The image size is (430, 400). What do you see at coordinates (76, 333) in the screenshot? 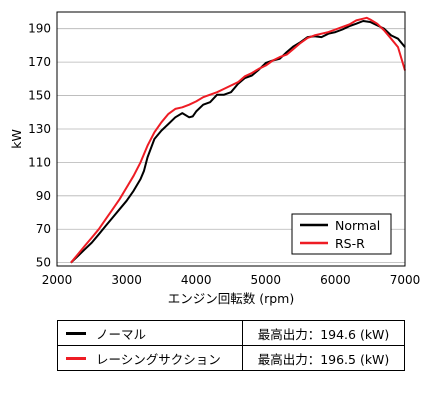
I see `normal-line-swatch` at bounding box center [76, 333].